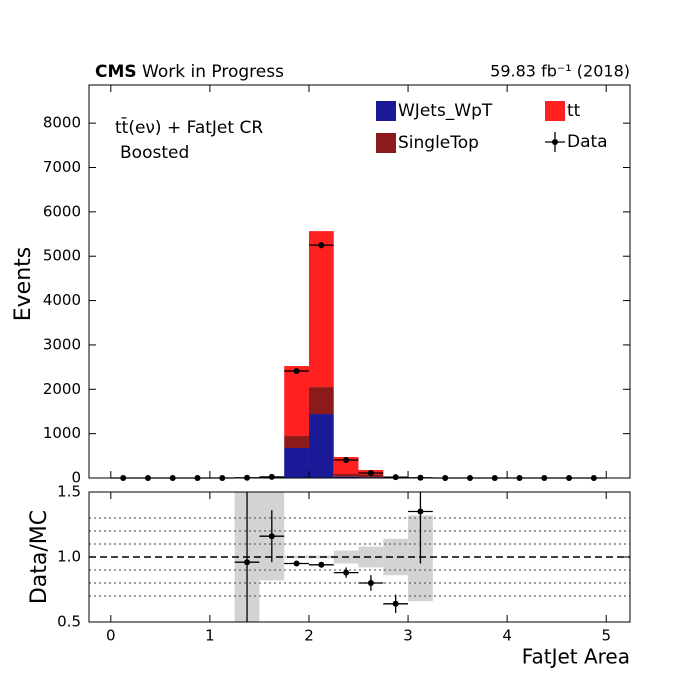 This screenshot has height=700, width=700. What do you see at coordinates (76, 478) in the screenshot?
I see `y-tick-label: 0` at bounding box center [76, 478].